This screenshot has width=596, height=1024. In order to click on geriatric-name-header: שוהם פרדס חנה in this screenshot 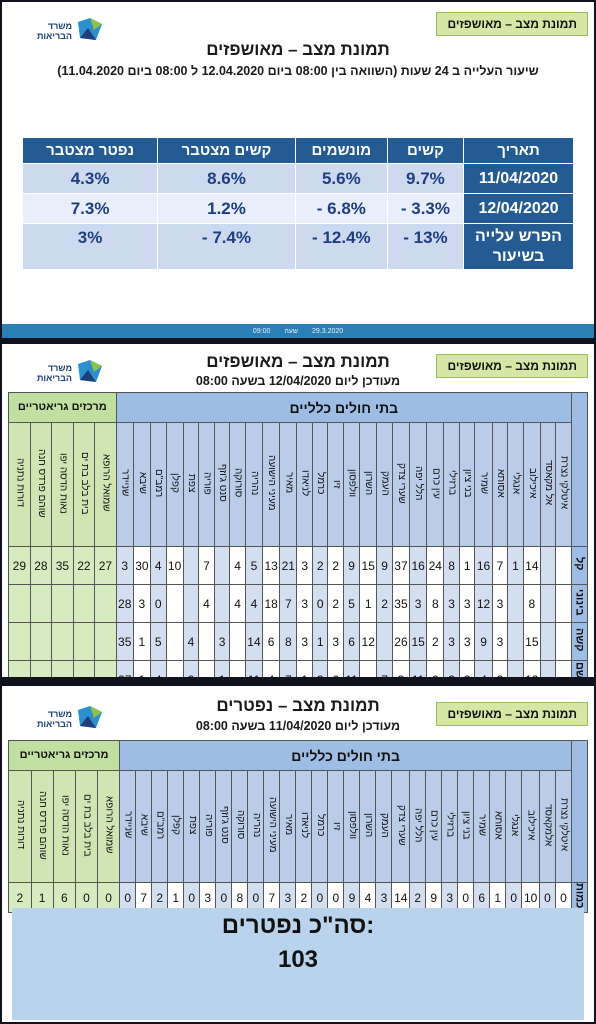, I will do `click(42, 826)`.